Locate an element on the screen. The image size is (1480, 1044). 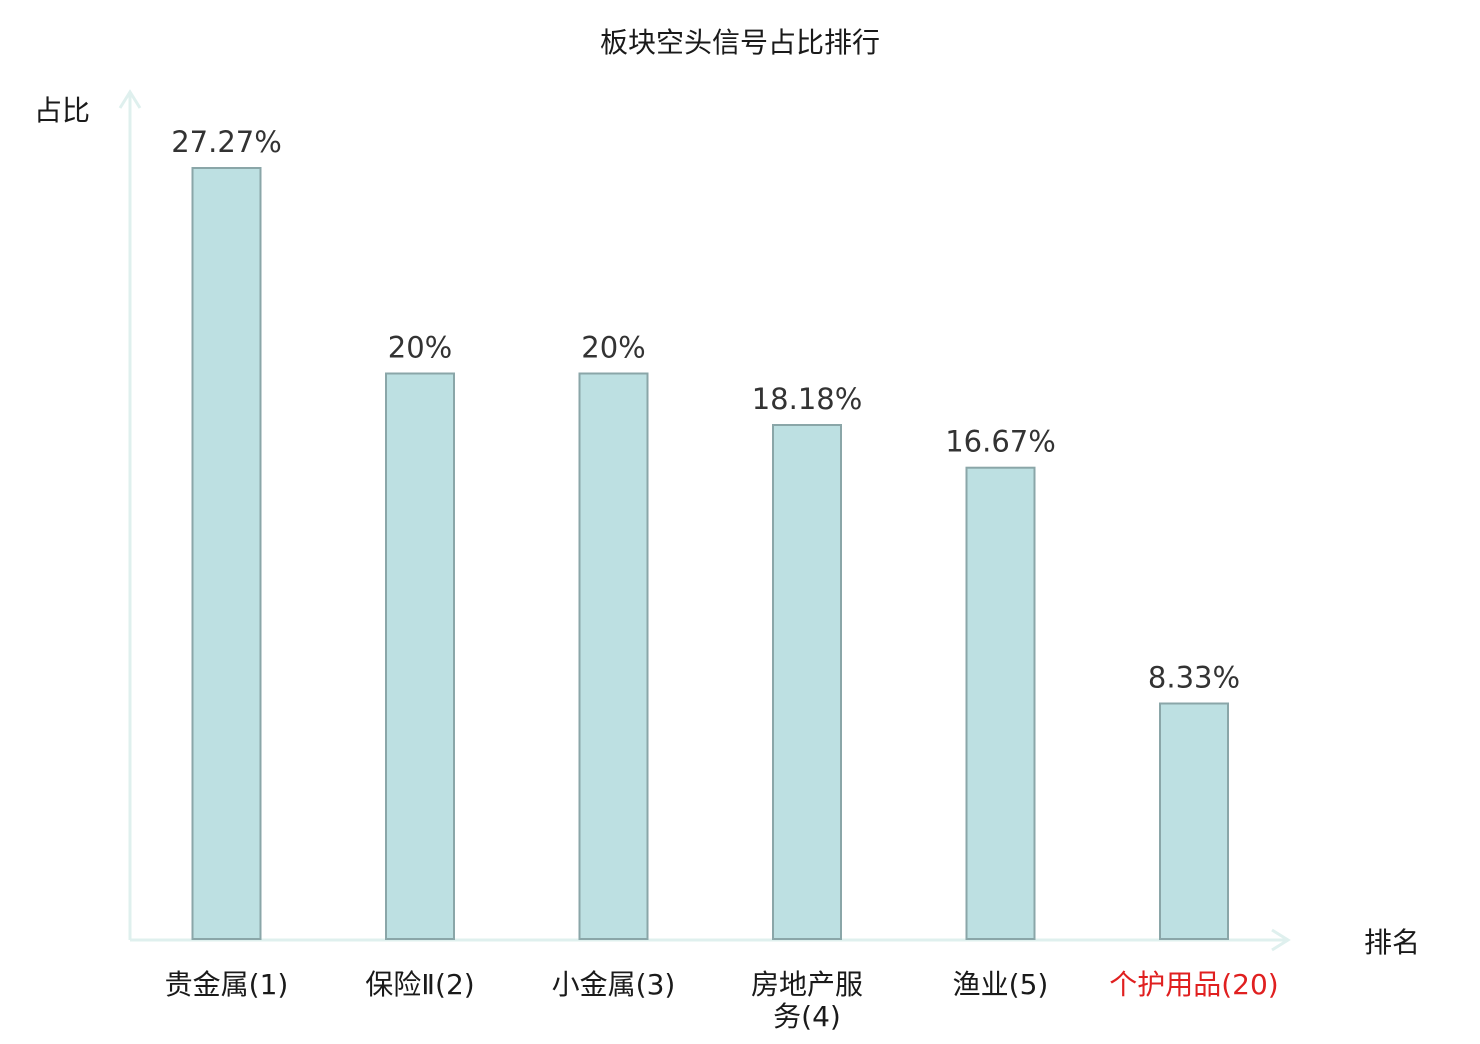
category-label-5: 个护用品(20) is located at coordinates (1193, 984).